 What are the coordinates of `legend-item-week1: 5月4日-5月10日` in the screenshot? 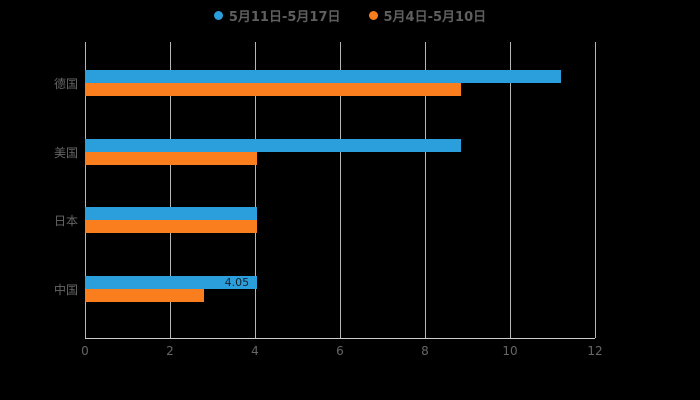 It's located at (427, 15).